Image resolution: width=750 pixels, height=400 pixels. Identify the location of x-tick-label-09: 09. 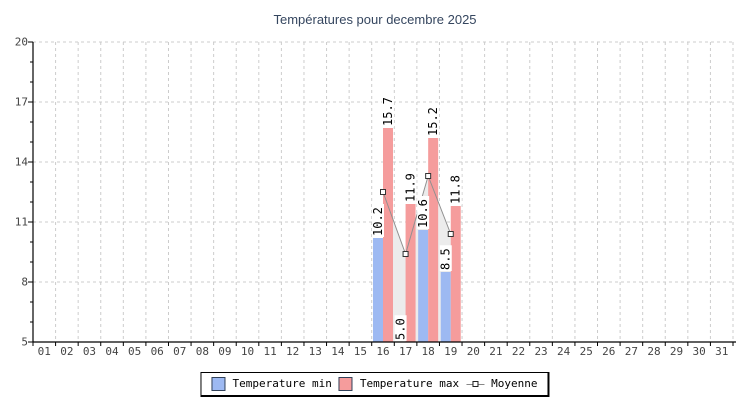
(224, 351).